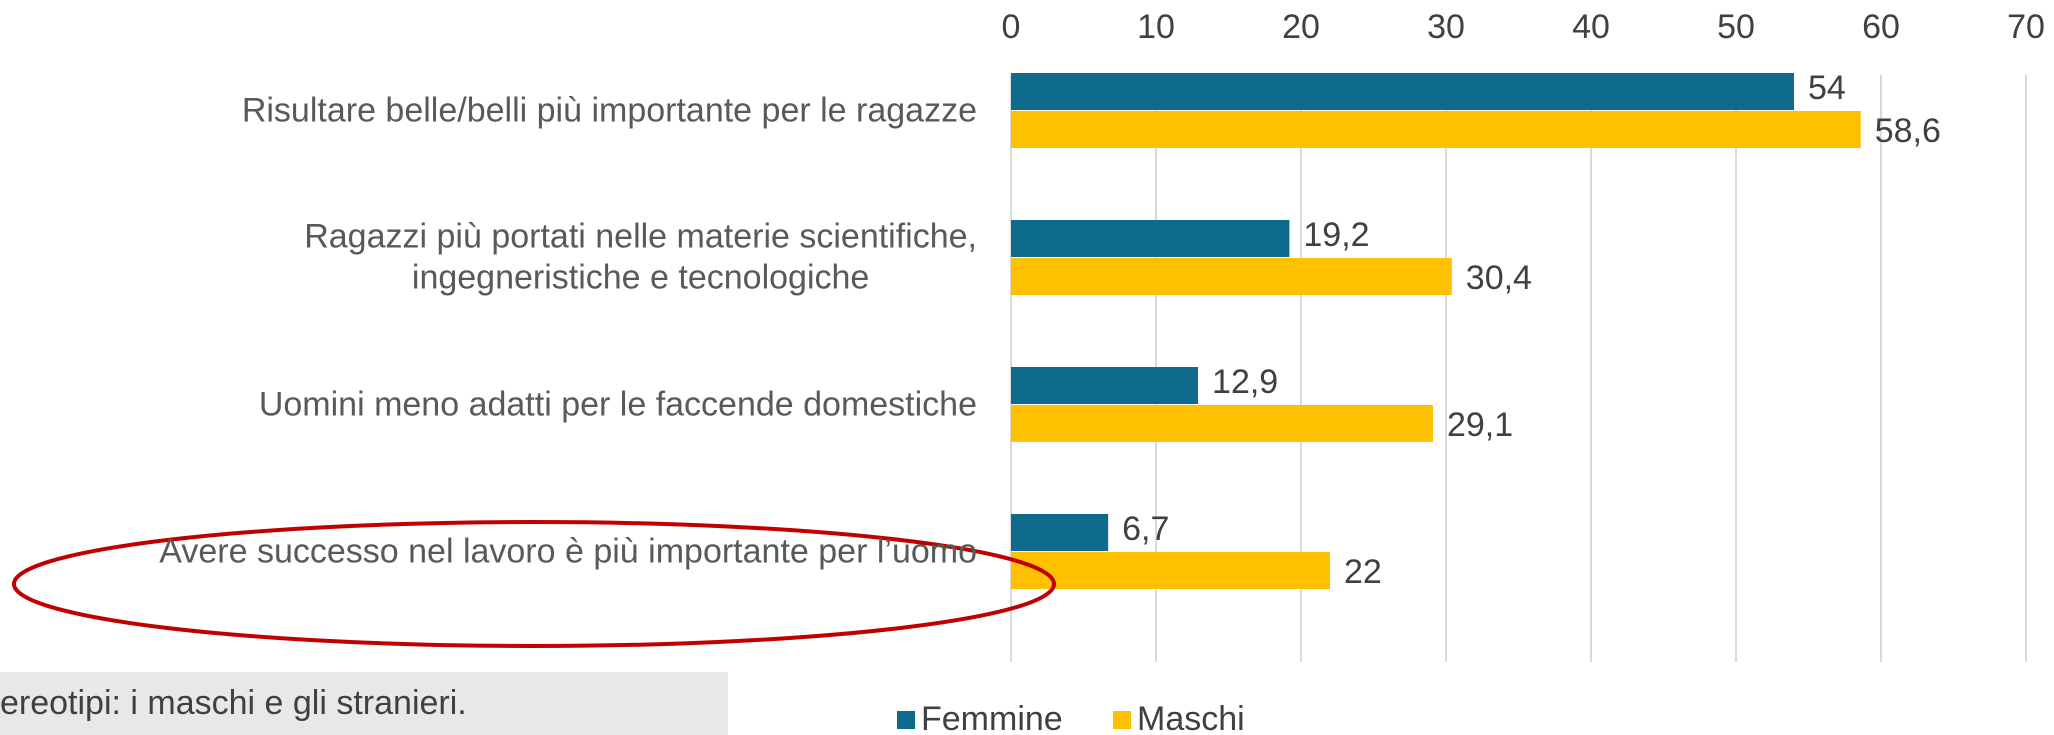 The image size is (2054, 735). What do you see at coordinates (1156, 27) in the screenshot?
I see `x-tick-label: 10` at bounding box center [1156, 27].